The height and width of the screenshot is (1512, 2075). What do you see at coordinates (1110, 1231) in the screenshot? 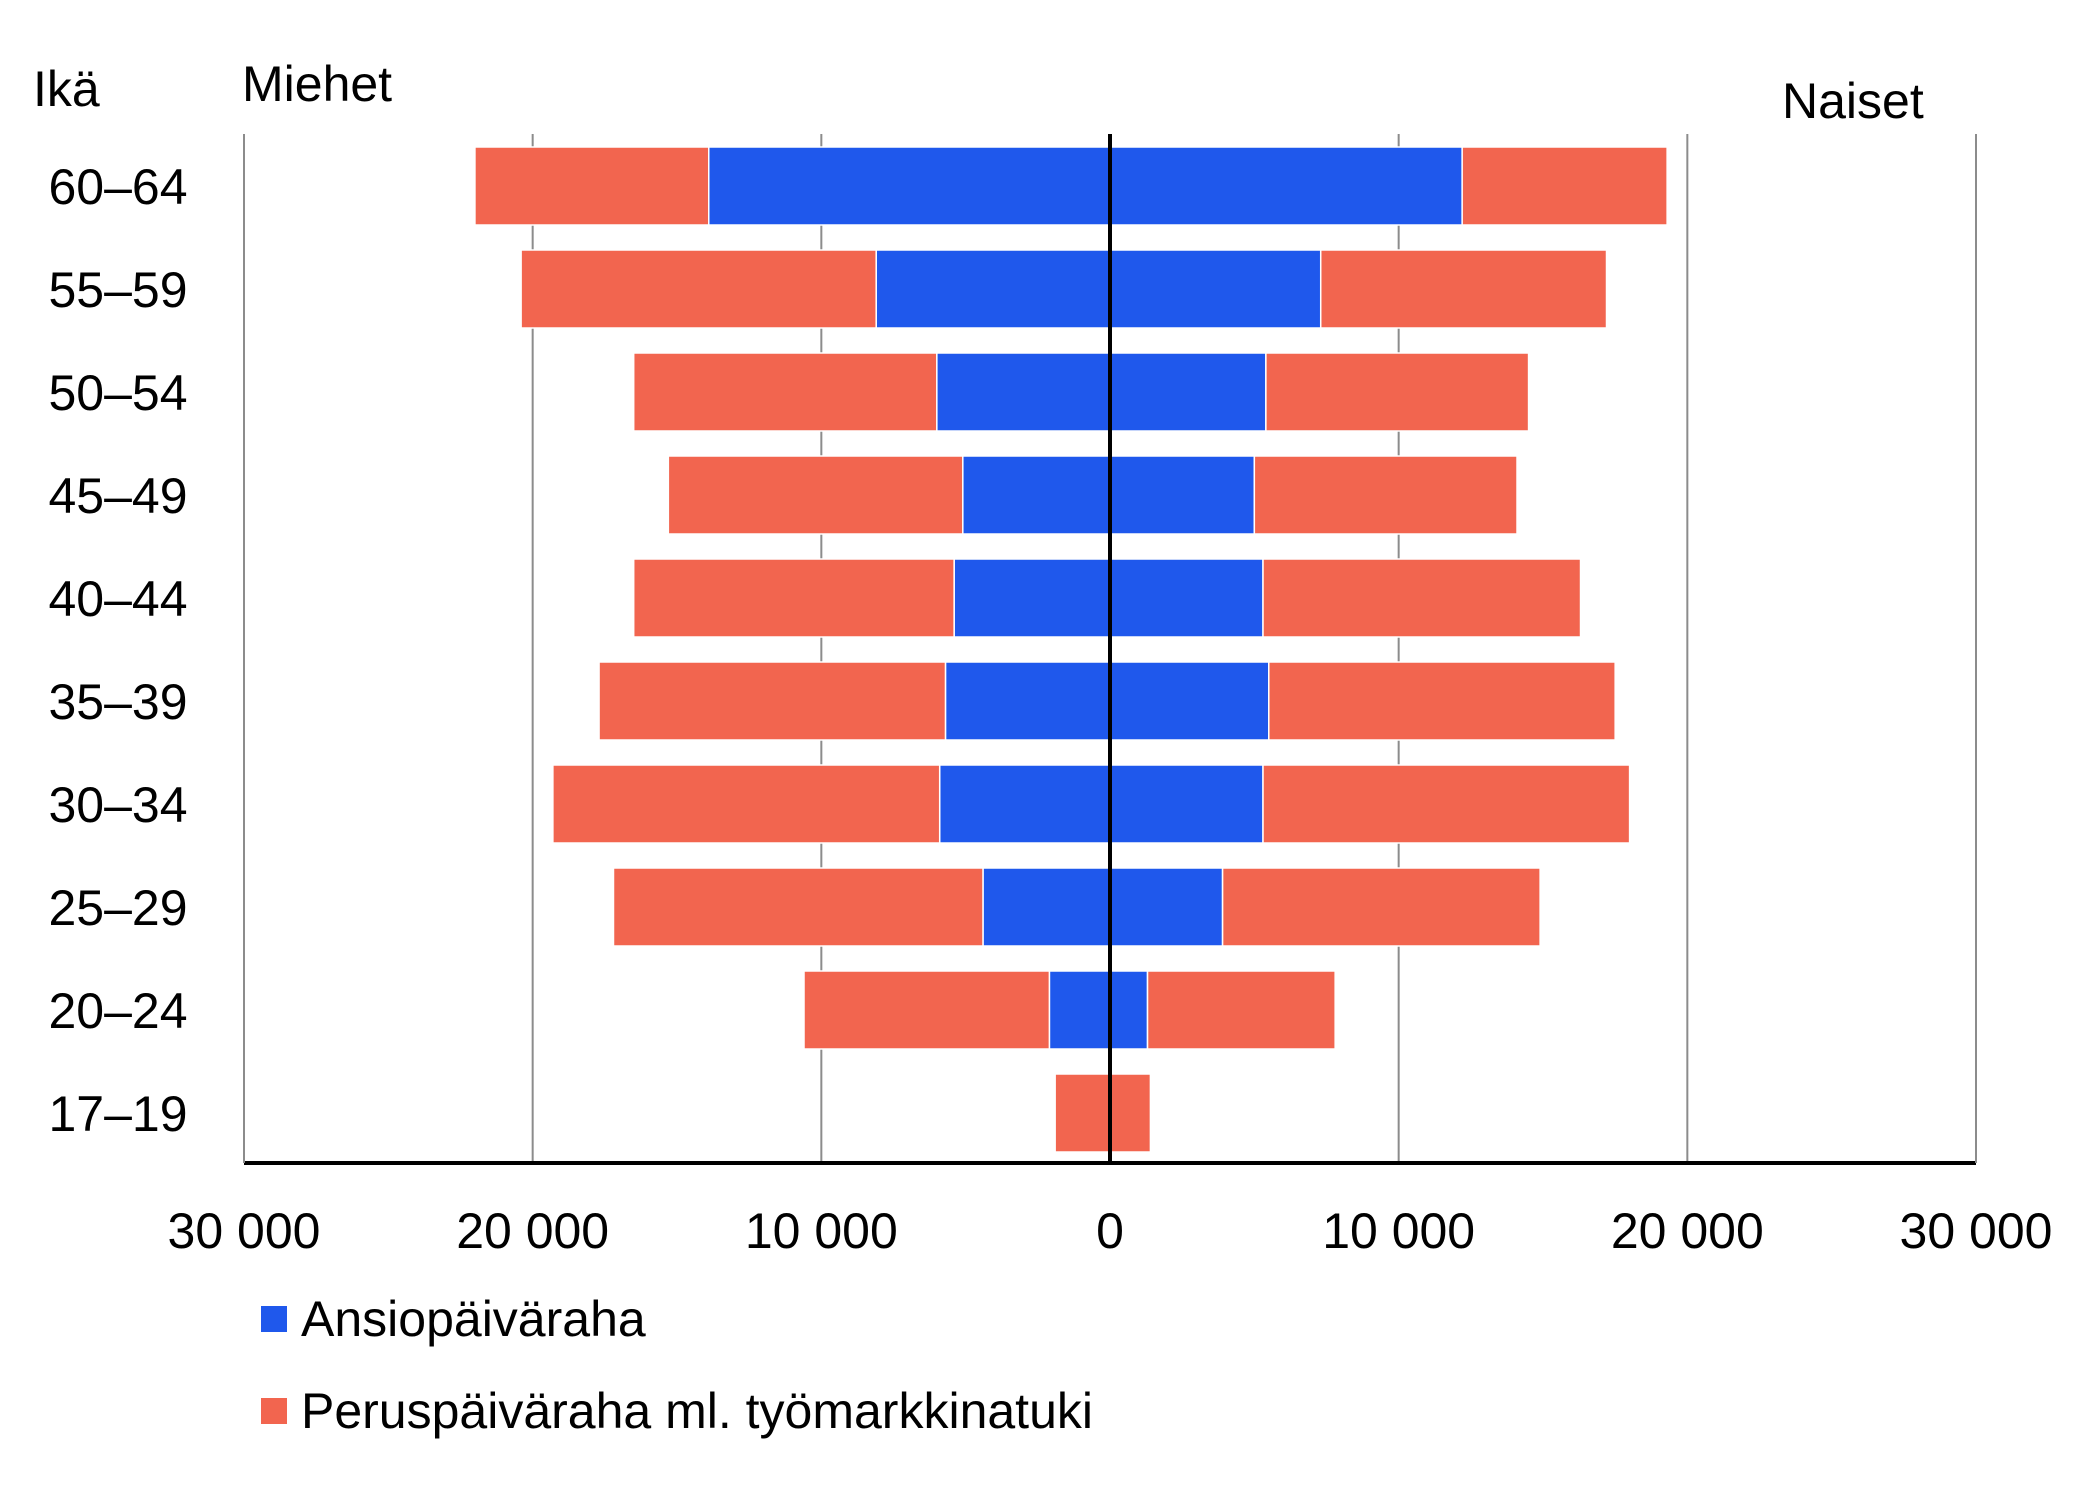
I see `x-tick-label-3: 0` at bounding box center [1110, 1231].